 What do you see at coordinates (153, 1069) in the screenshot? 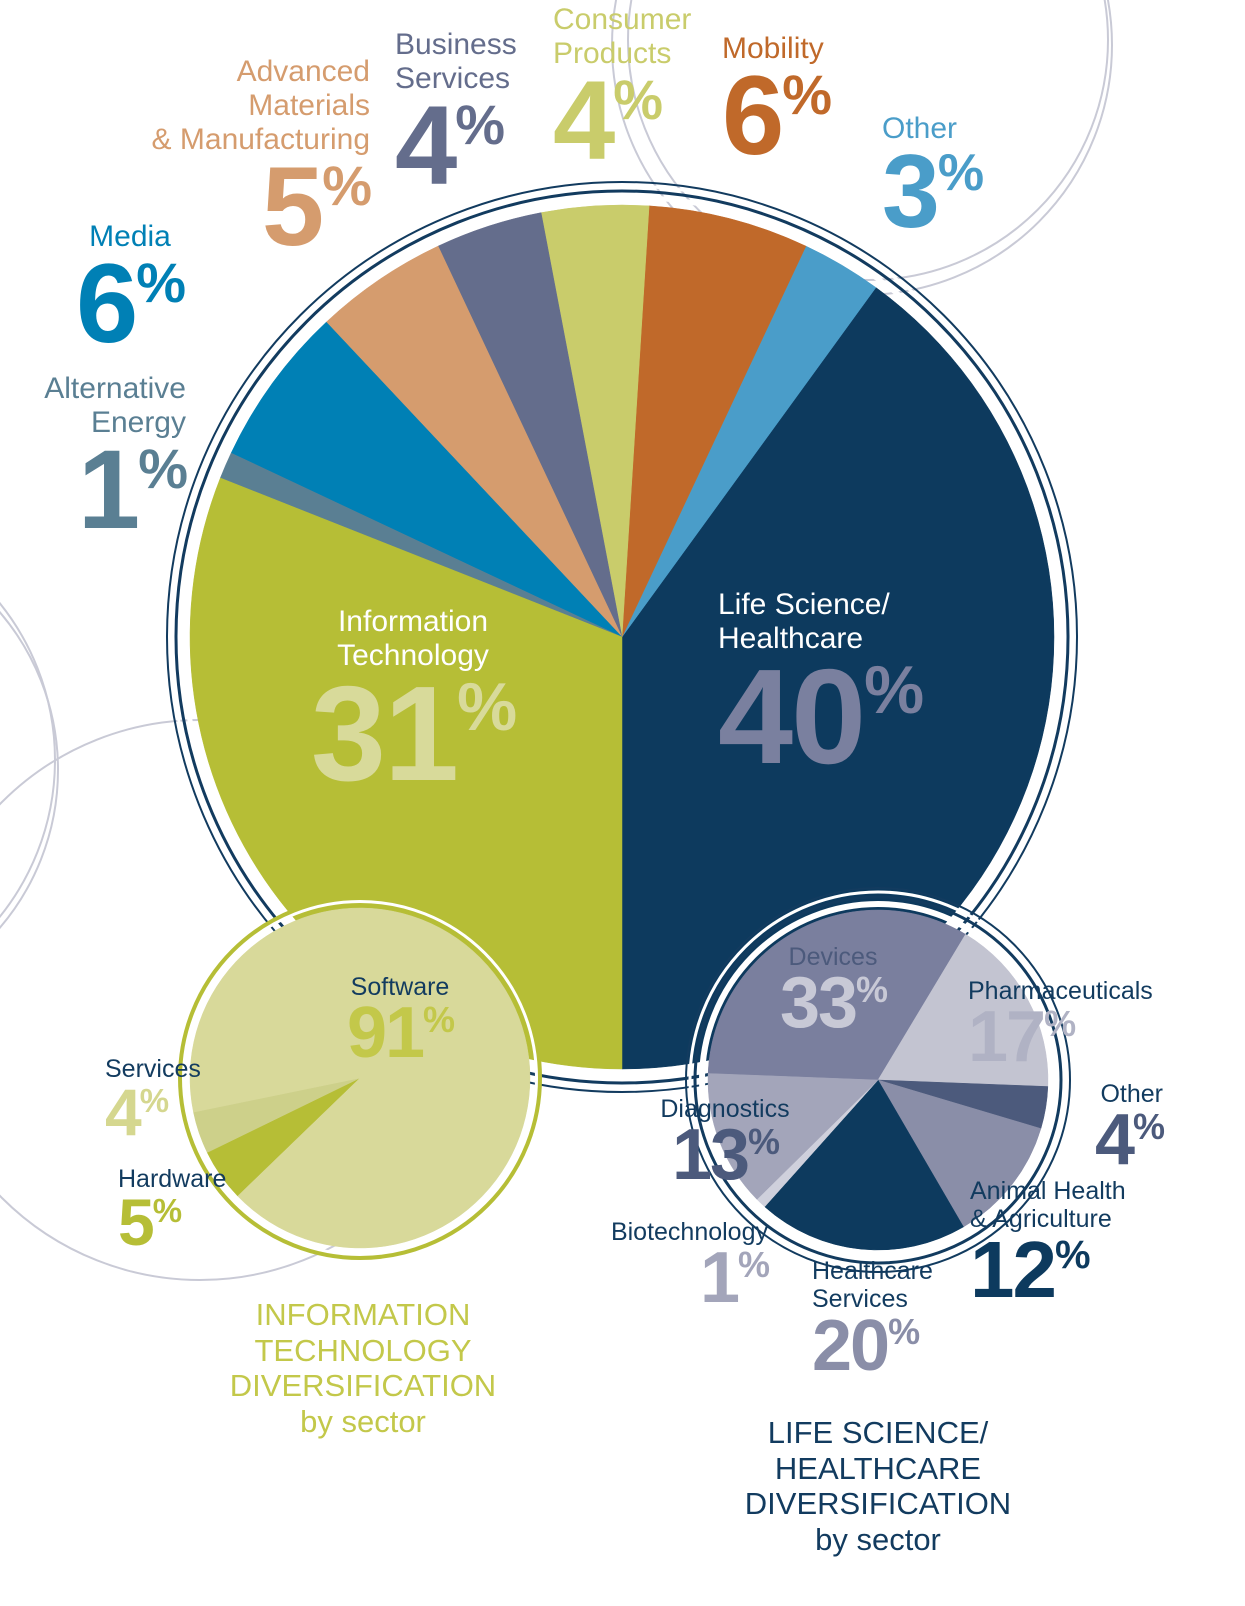
I see `category-name: Services` at bounding box center [153, 1069].